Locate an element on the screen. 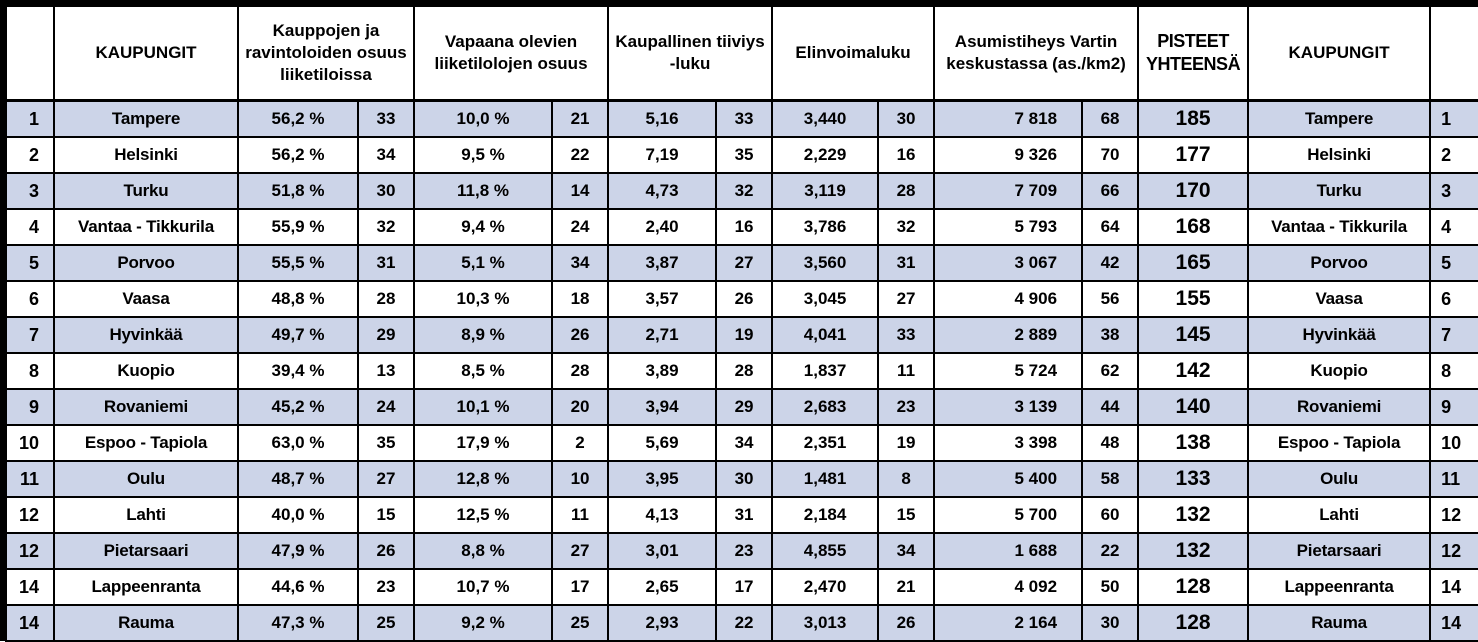 The image size is (1478, 642). rank-left-cell: 4 is located at coordinates (30, 227).